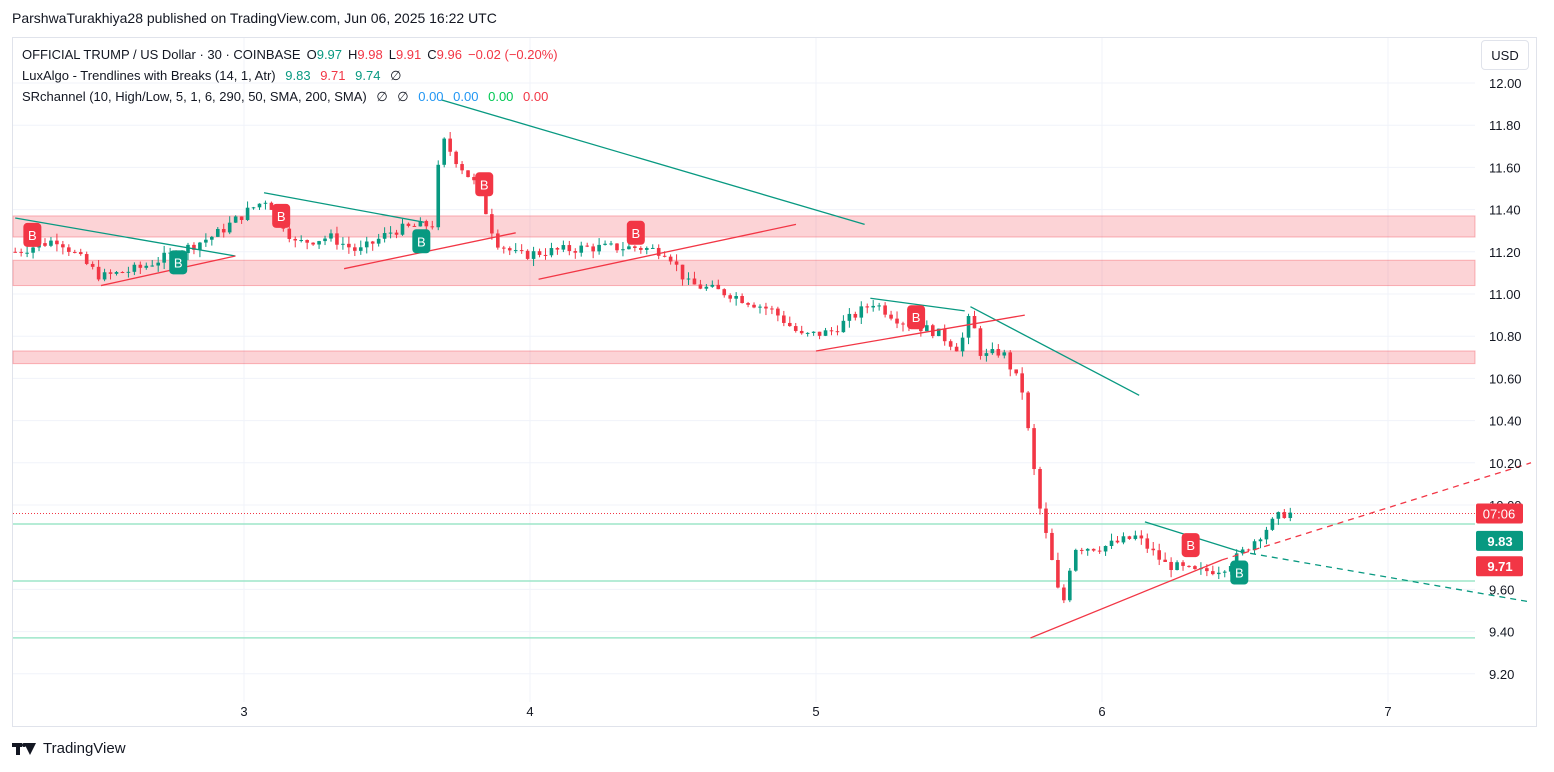 This screenshot has height=772, width=1554. Describe the element at coordinates (501, 96) in the screenshot. I see `srchannel-value-5: 0.00` at that location.